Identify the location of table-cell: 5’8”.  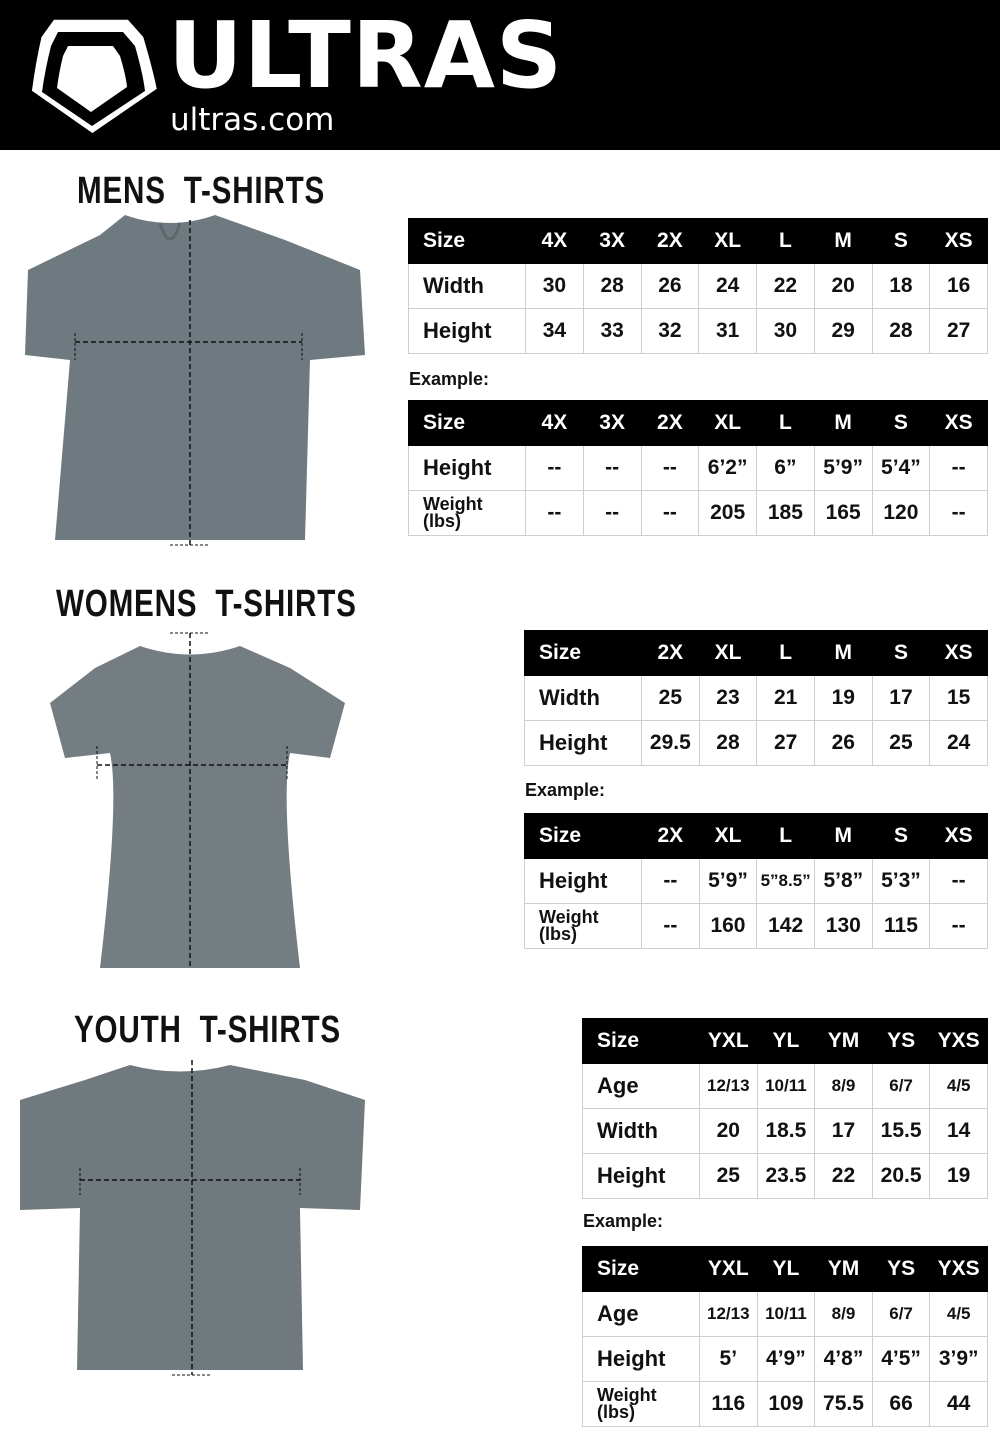
(843, 881).